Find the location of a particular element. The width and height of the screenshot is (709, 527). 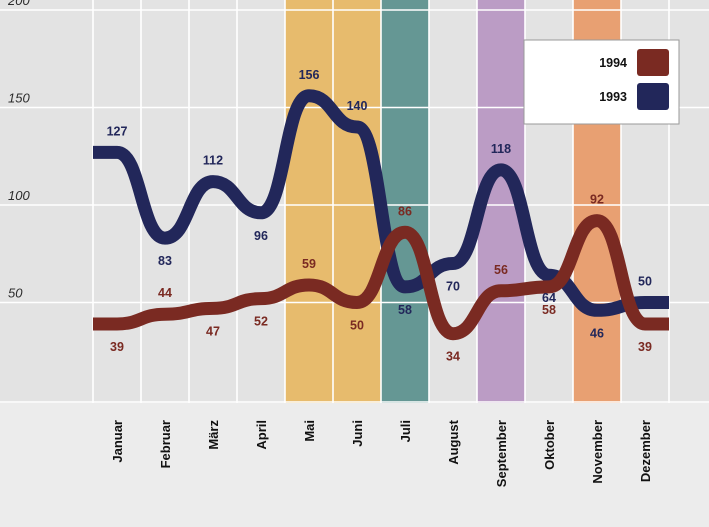

data-label-1994: 92 is located at coordinates (597, 200).